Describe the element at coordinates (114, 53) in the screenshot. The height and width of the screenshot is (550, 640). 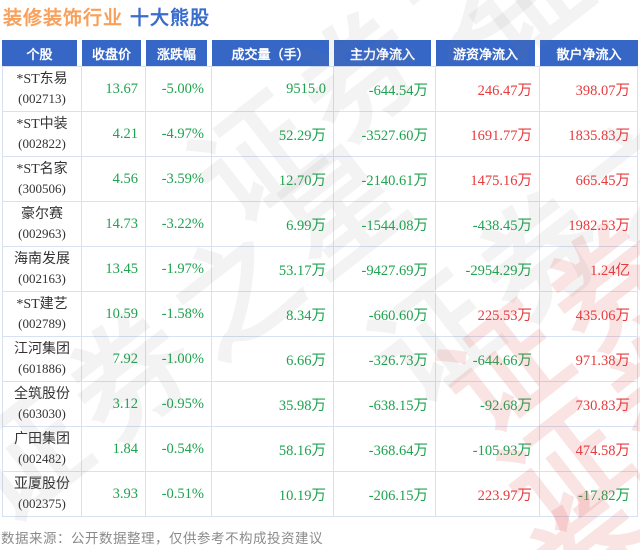
I see `column-header-1: 收盘价` at that location.